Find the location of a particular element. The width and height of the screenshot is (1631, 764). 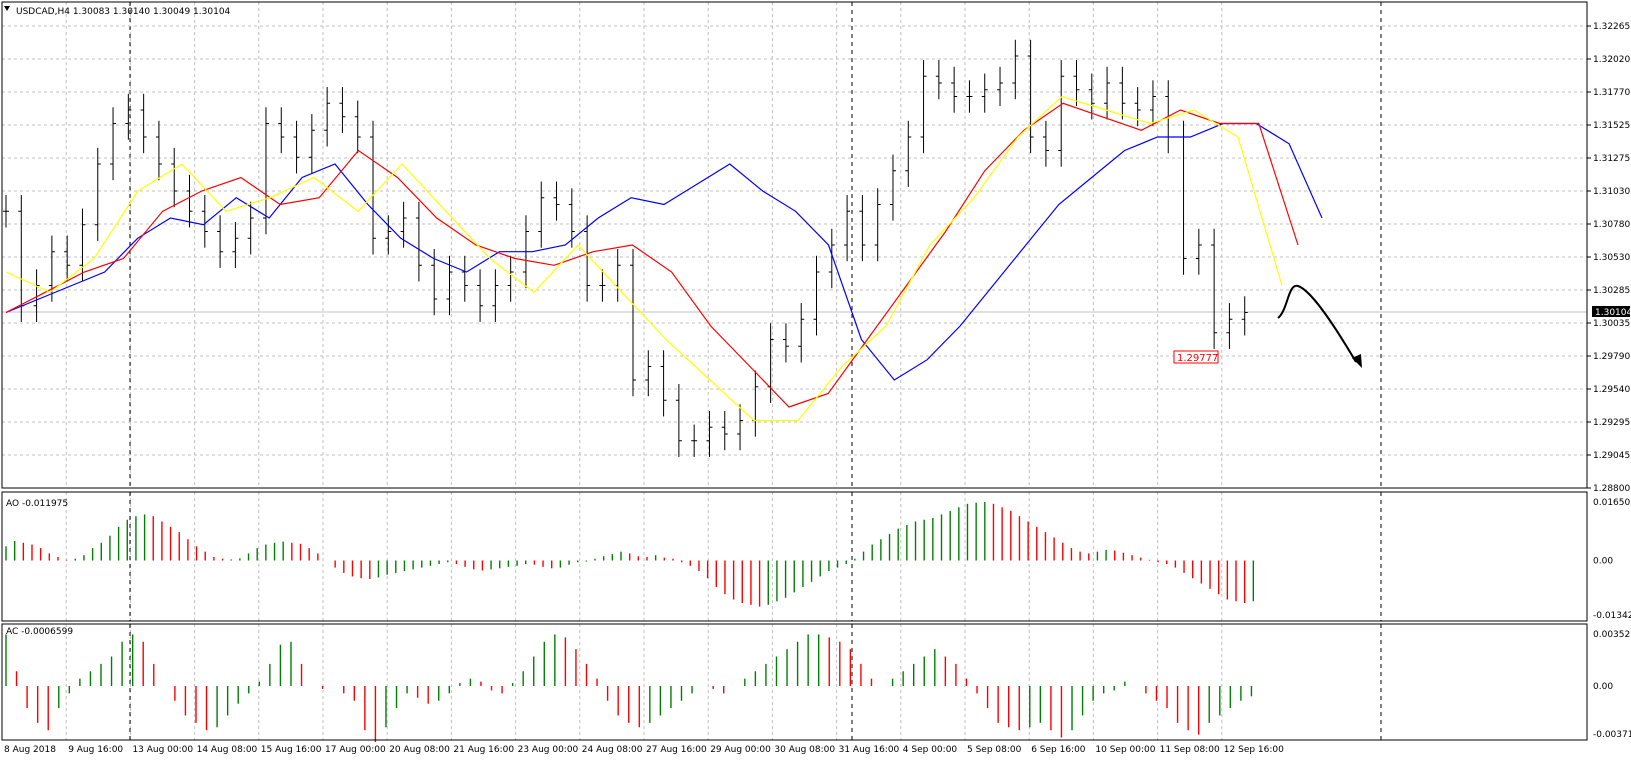

time-tick-label: 6 Sep 16:00 is located at coordinates (1058, 750).